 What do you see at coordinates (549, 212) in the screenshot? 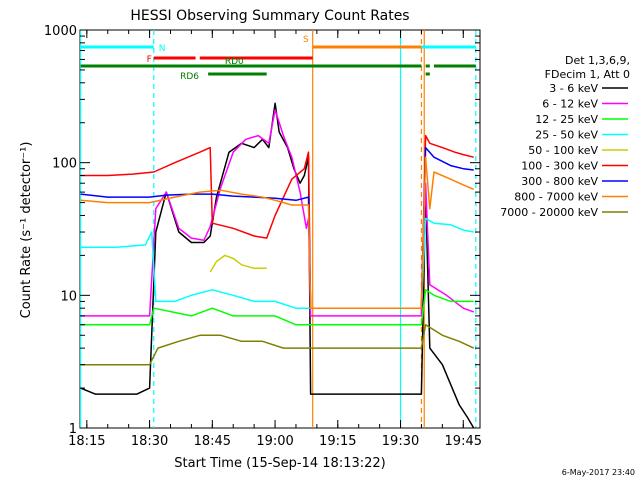
I see `legend-entry-label: 7000 - 20000 keV` at bounding box center [549, 212].